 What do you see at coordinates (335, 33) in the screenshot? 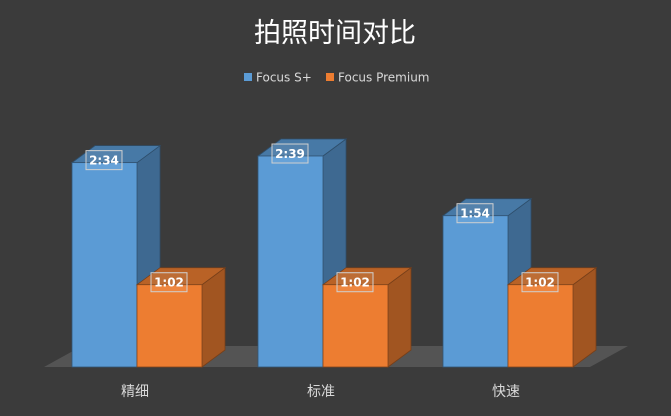
I see `chart-title: 拍照时间对比` at bounding box center [335, 33].